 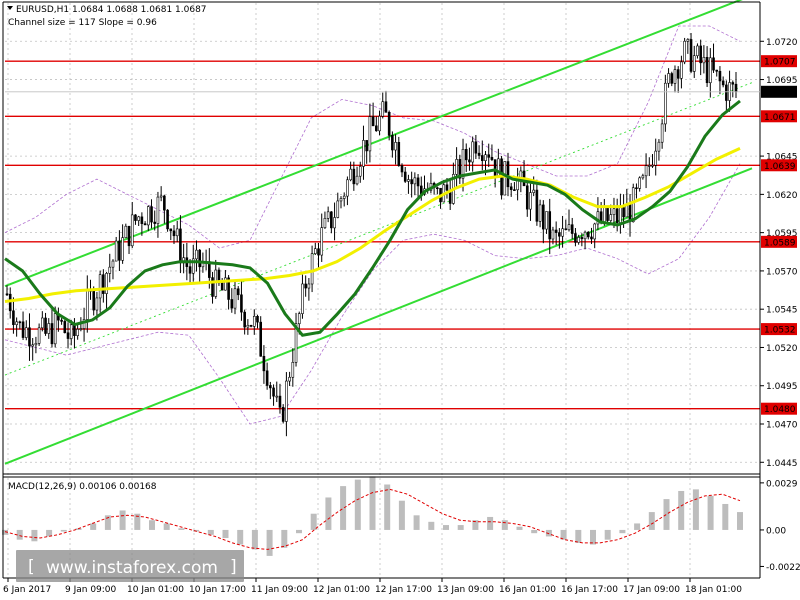 What do you see at coordinates (779, 408) in the screenshot?
I see `level-label-box` at bounding box center [779, 408].